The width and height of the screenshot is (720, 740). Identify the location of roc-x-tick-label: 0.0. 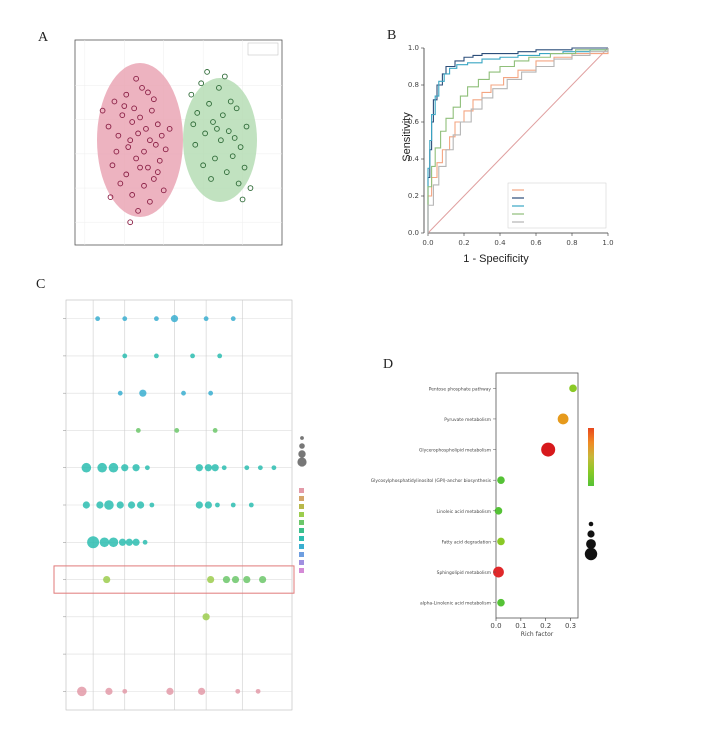
(427, 243).